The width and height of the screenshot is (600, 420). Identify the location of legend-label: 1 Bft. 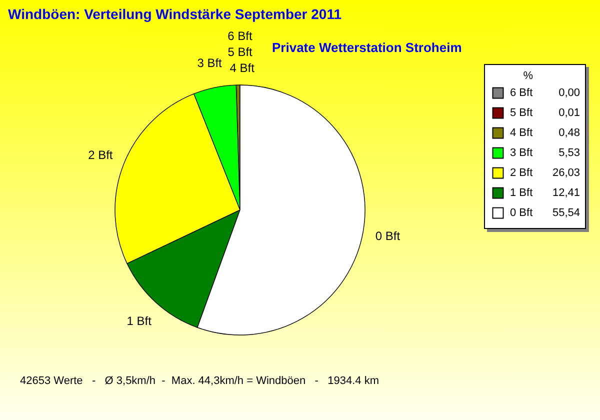
(521, 193).